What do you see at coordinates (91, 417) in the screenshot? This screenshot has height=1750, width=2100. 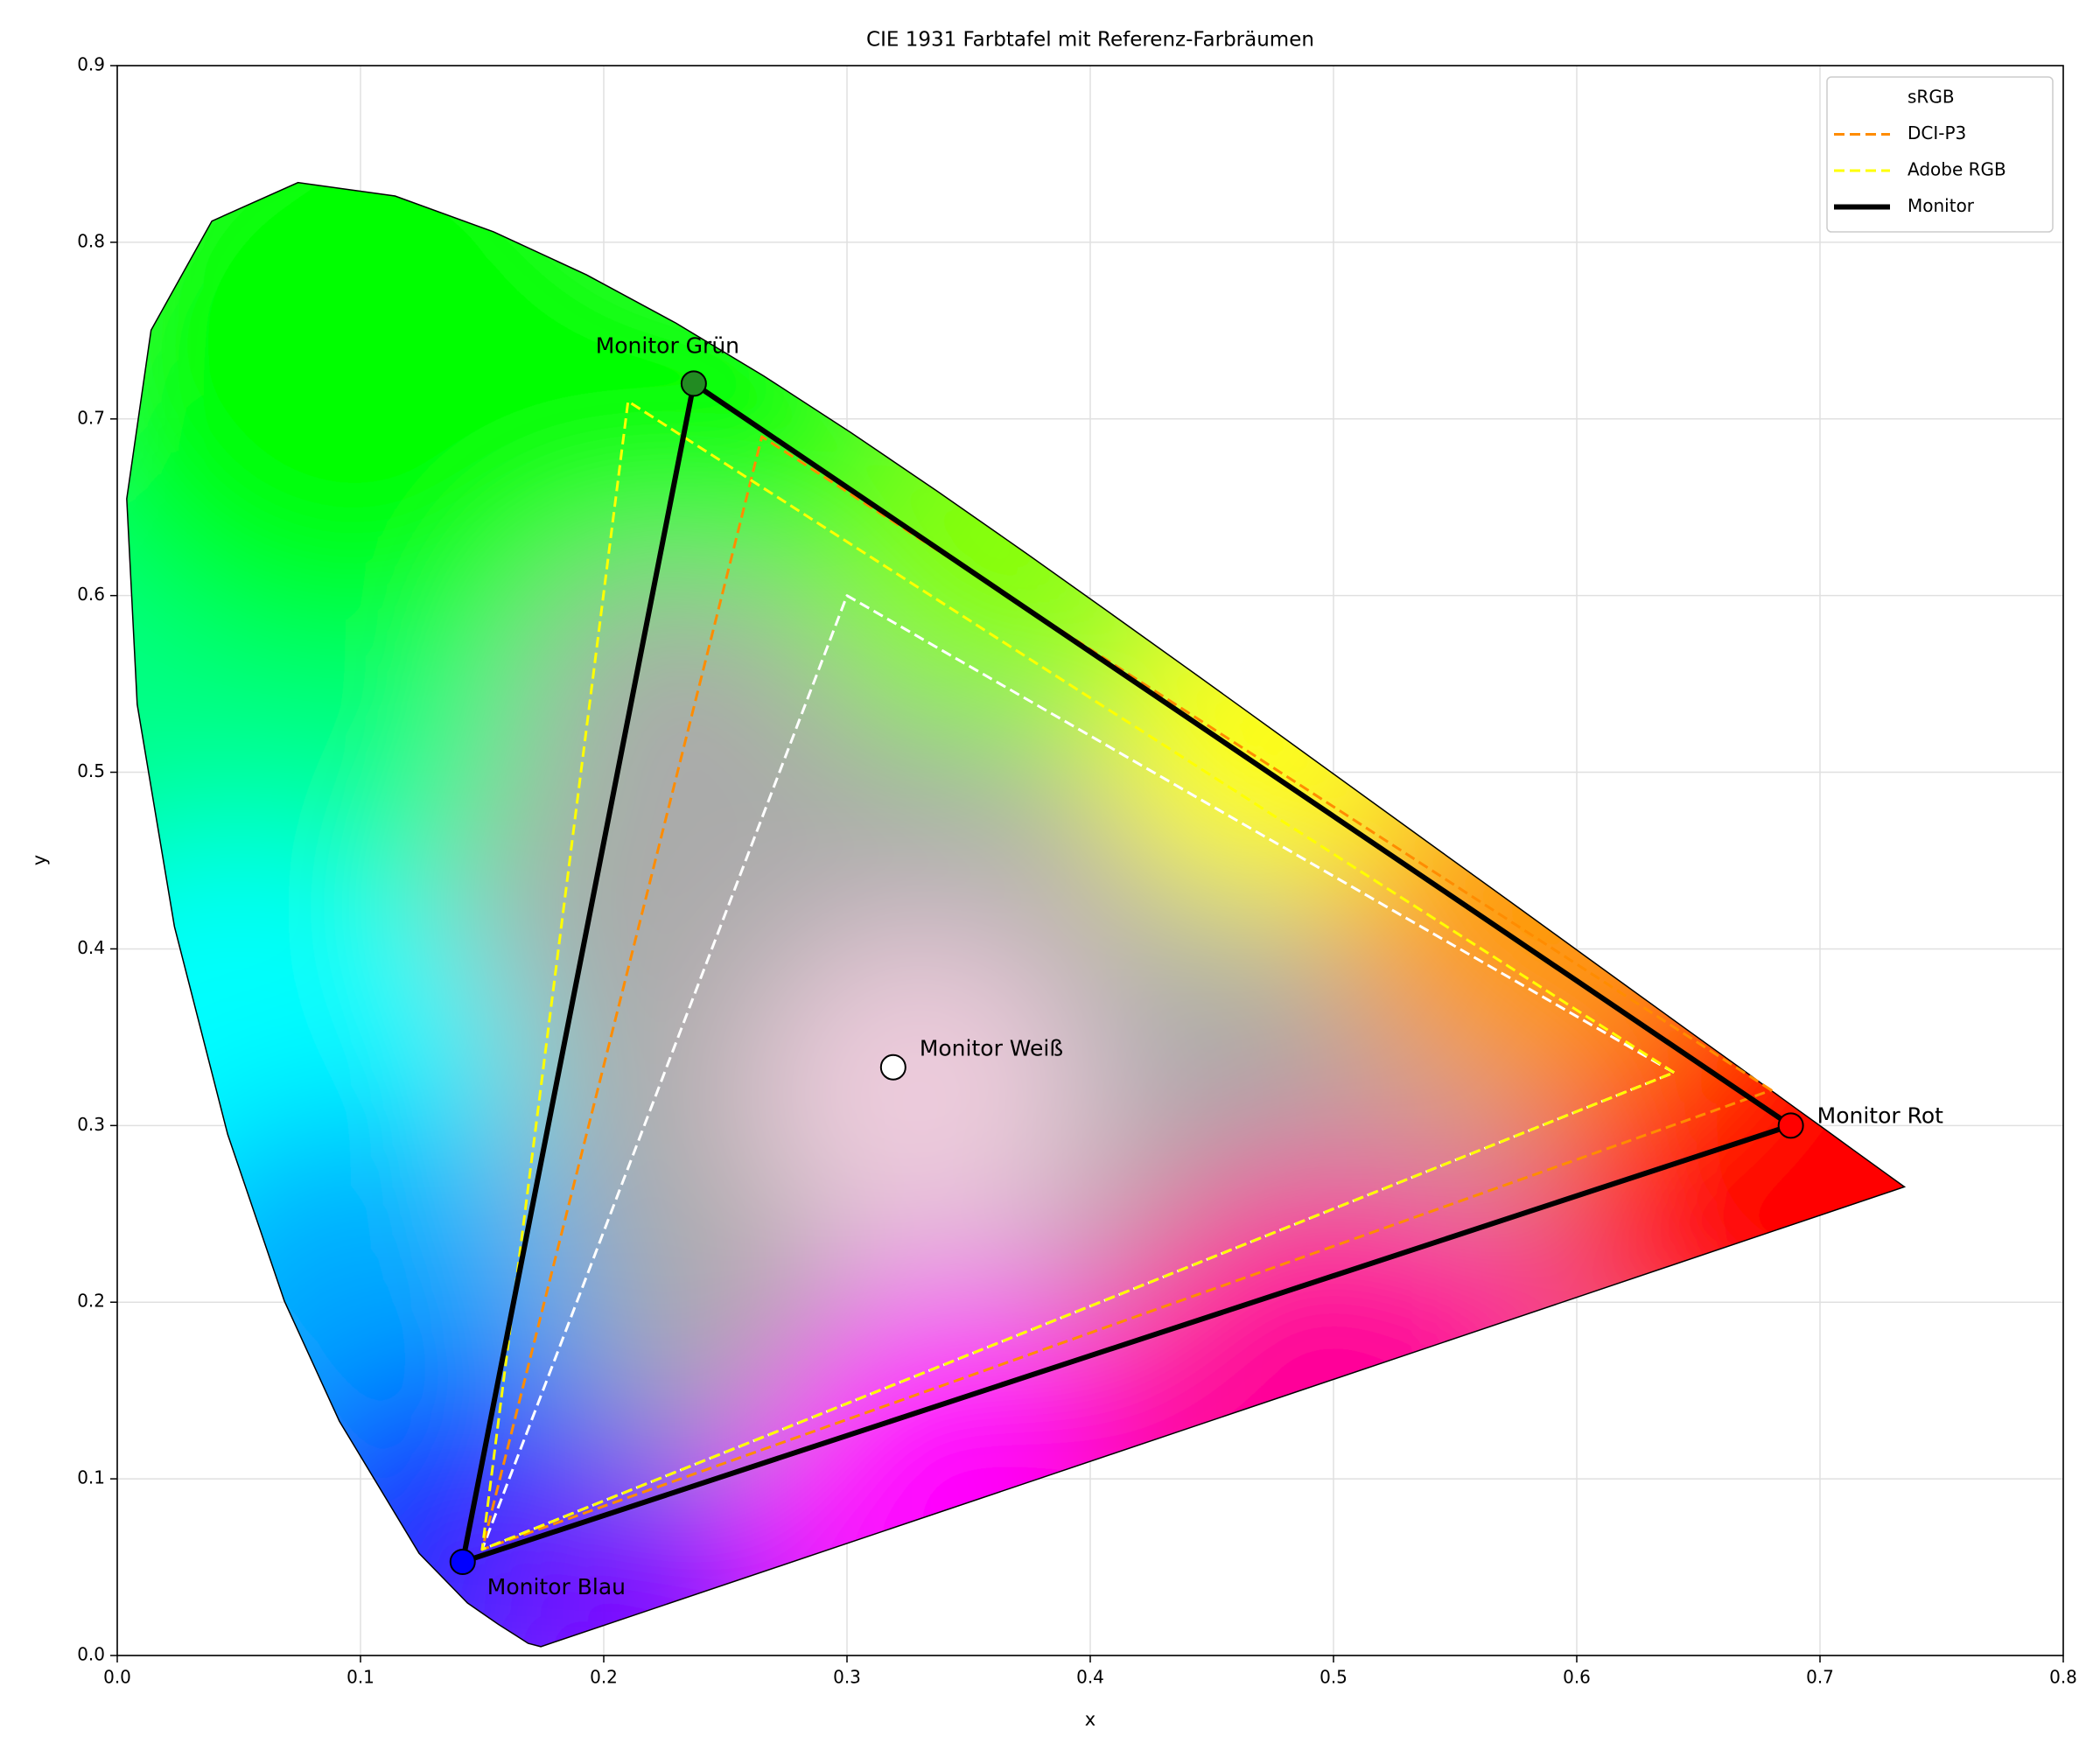 I see `y-tick-label: 0.7` at bounding box center [91, 417].